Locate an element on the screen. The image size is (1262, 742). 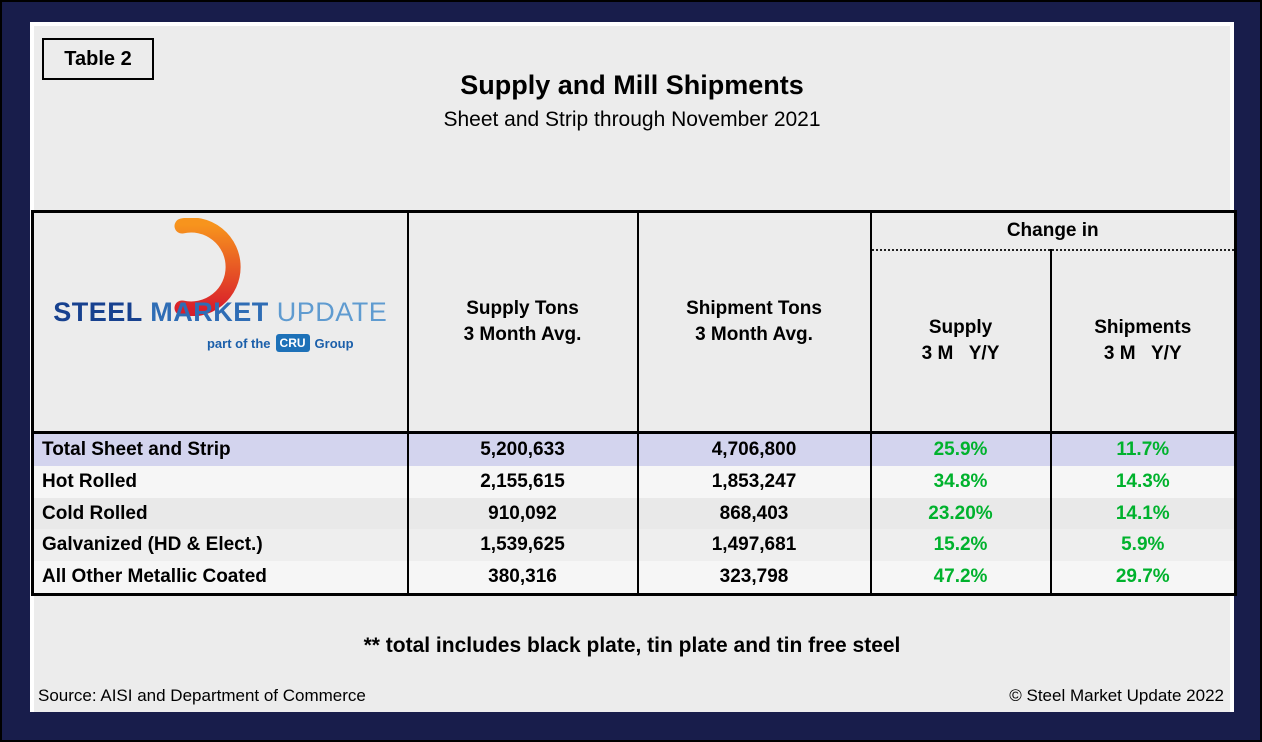
logo-text-steel: STEEL is located at coordinates (98, 311).